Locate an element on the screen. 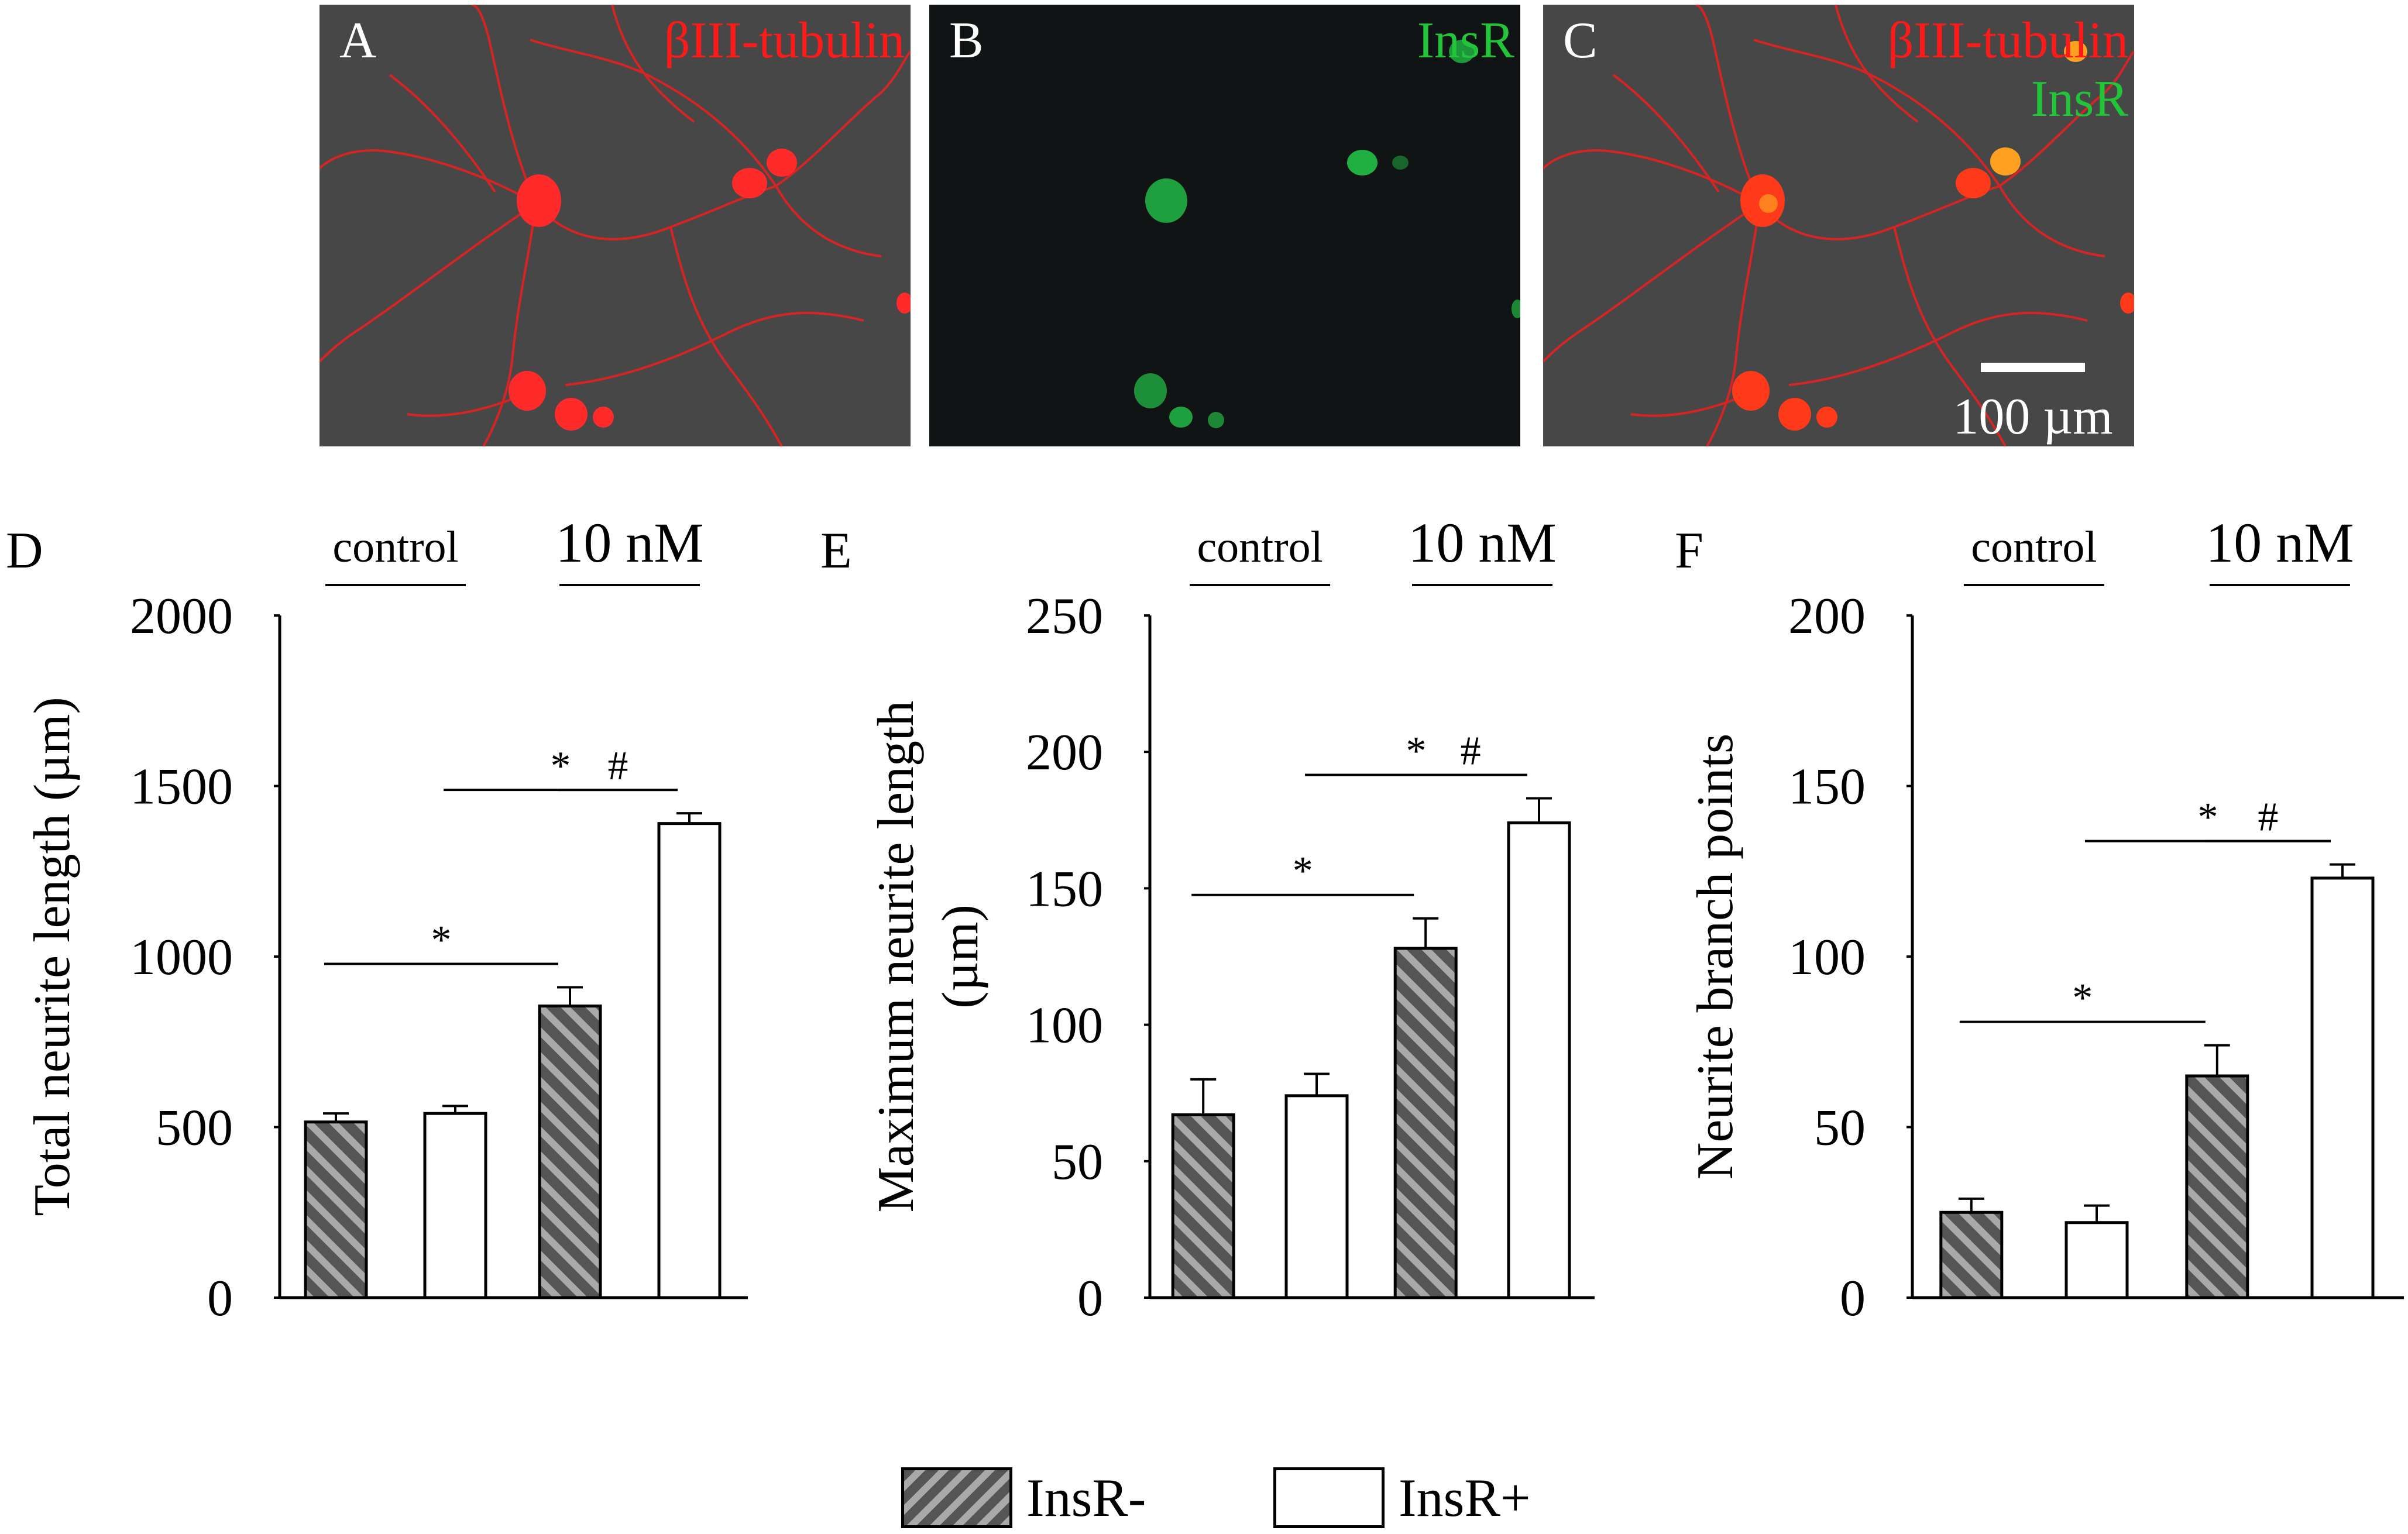 This screenshot has width=2408, height=1534. neuron-image-c: C βIII-tubulin InsR 100 µm is located at coordinates (1838, 225).